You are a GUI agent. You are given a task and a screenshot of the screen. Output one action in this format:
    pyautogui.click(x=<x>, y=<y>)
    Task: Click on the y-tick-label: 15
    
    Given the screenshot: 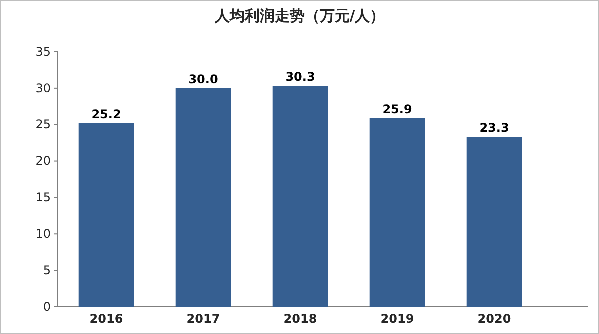 What is the action you would take?
    pyautogui.click(x=43, y=197)
    